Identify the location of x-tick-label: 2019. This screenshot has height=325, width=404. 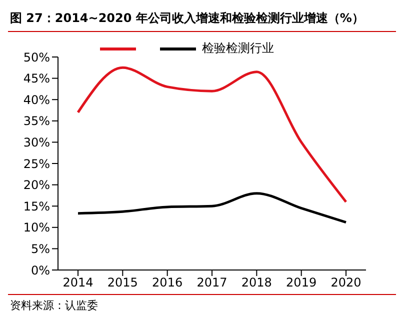
(301, 283).